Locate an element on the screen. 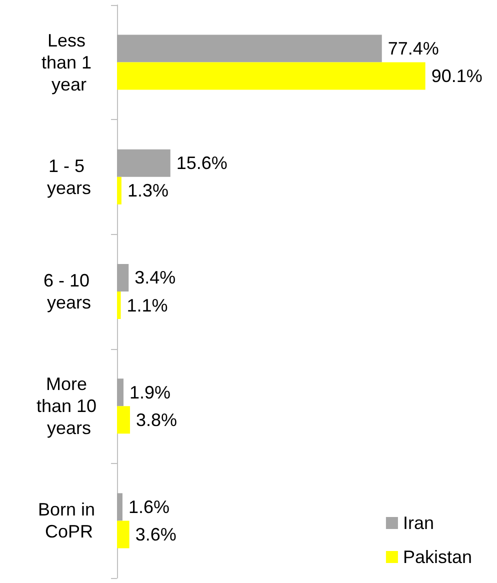  y-tick-label: 6 - 10 years is located at coordinates (69, 291).